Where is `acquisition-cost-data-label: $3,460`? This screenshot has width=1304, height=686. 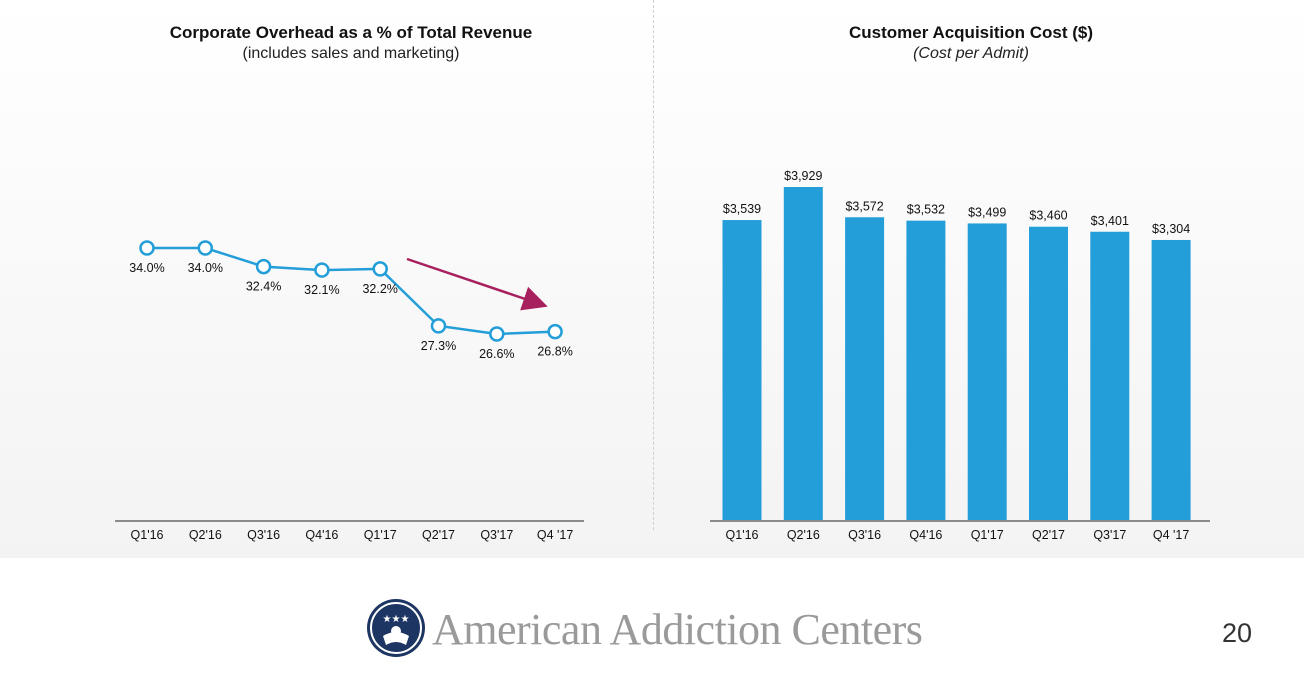
acquisition-cost-data-label: $3,460 is located at coordinates (1048, 216).